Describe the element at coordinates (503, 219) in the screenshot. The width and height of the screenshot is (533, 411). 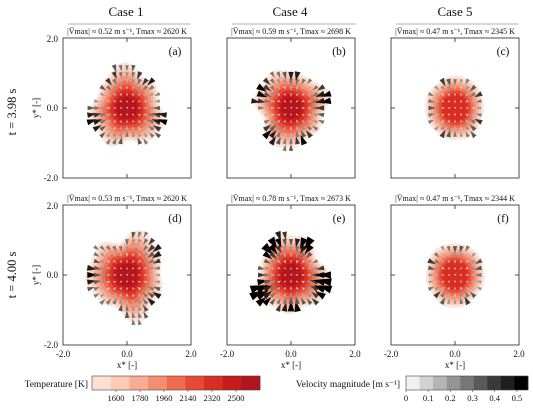
I see `panel-label: (f)` at that location.